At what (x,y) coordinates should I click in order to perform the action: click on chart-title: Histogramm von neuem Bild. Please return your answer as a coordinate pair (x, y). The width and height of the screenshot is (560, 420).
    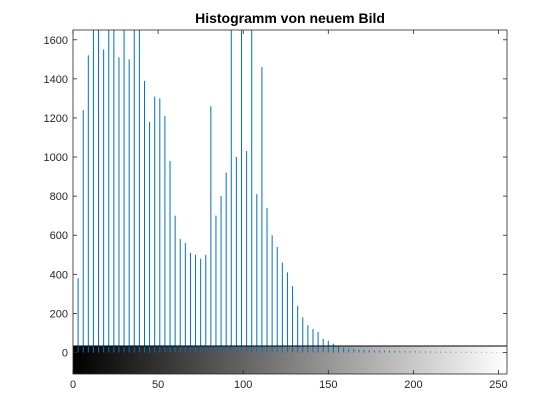
    Looking at the image, I should click on (290, 18).